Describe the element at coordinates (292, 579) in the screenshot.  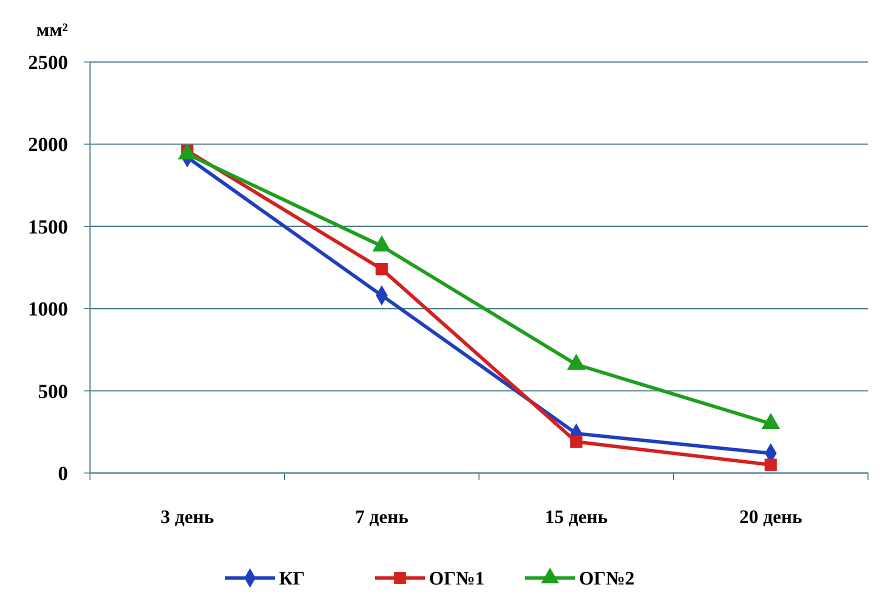
I see `legend-label: КГ` at that location.